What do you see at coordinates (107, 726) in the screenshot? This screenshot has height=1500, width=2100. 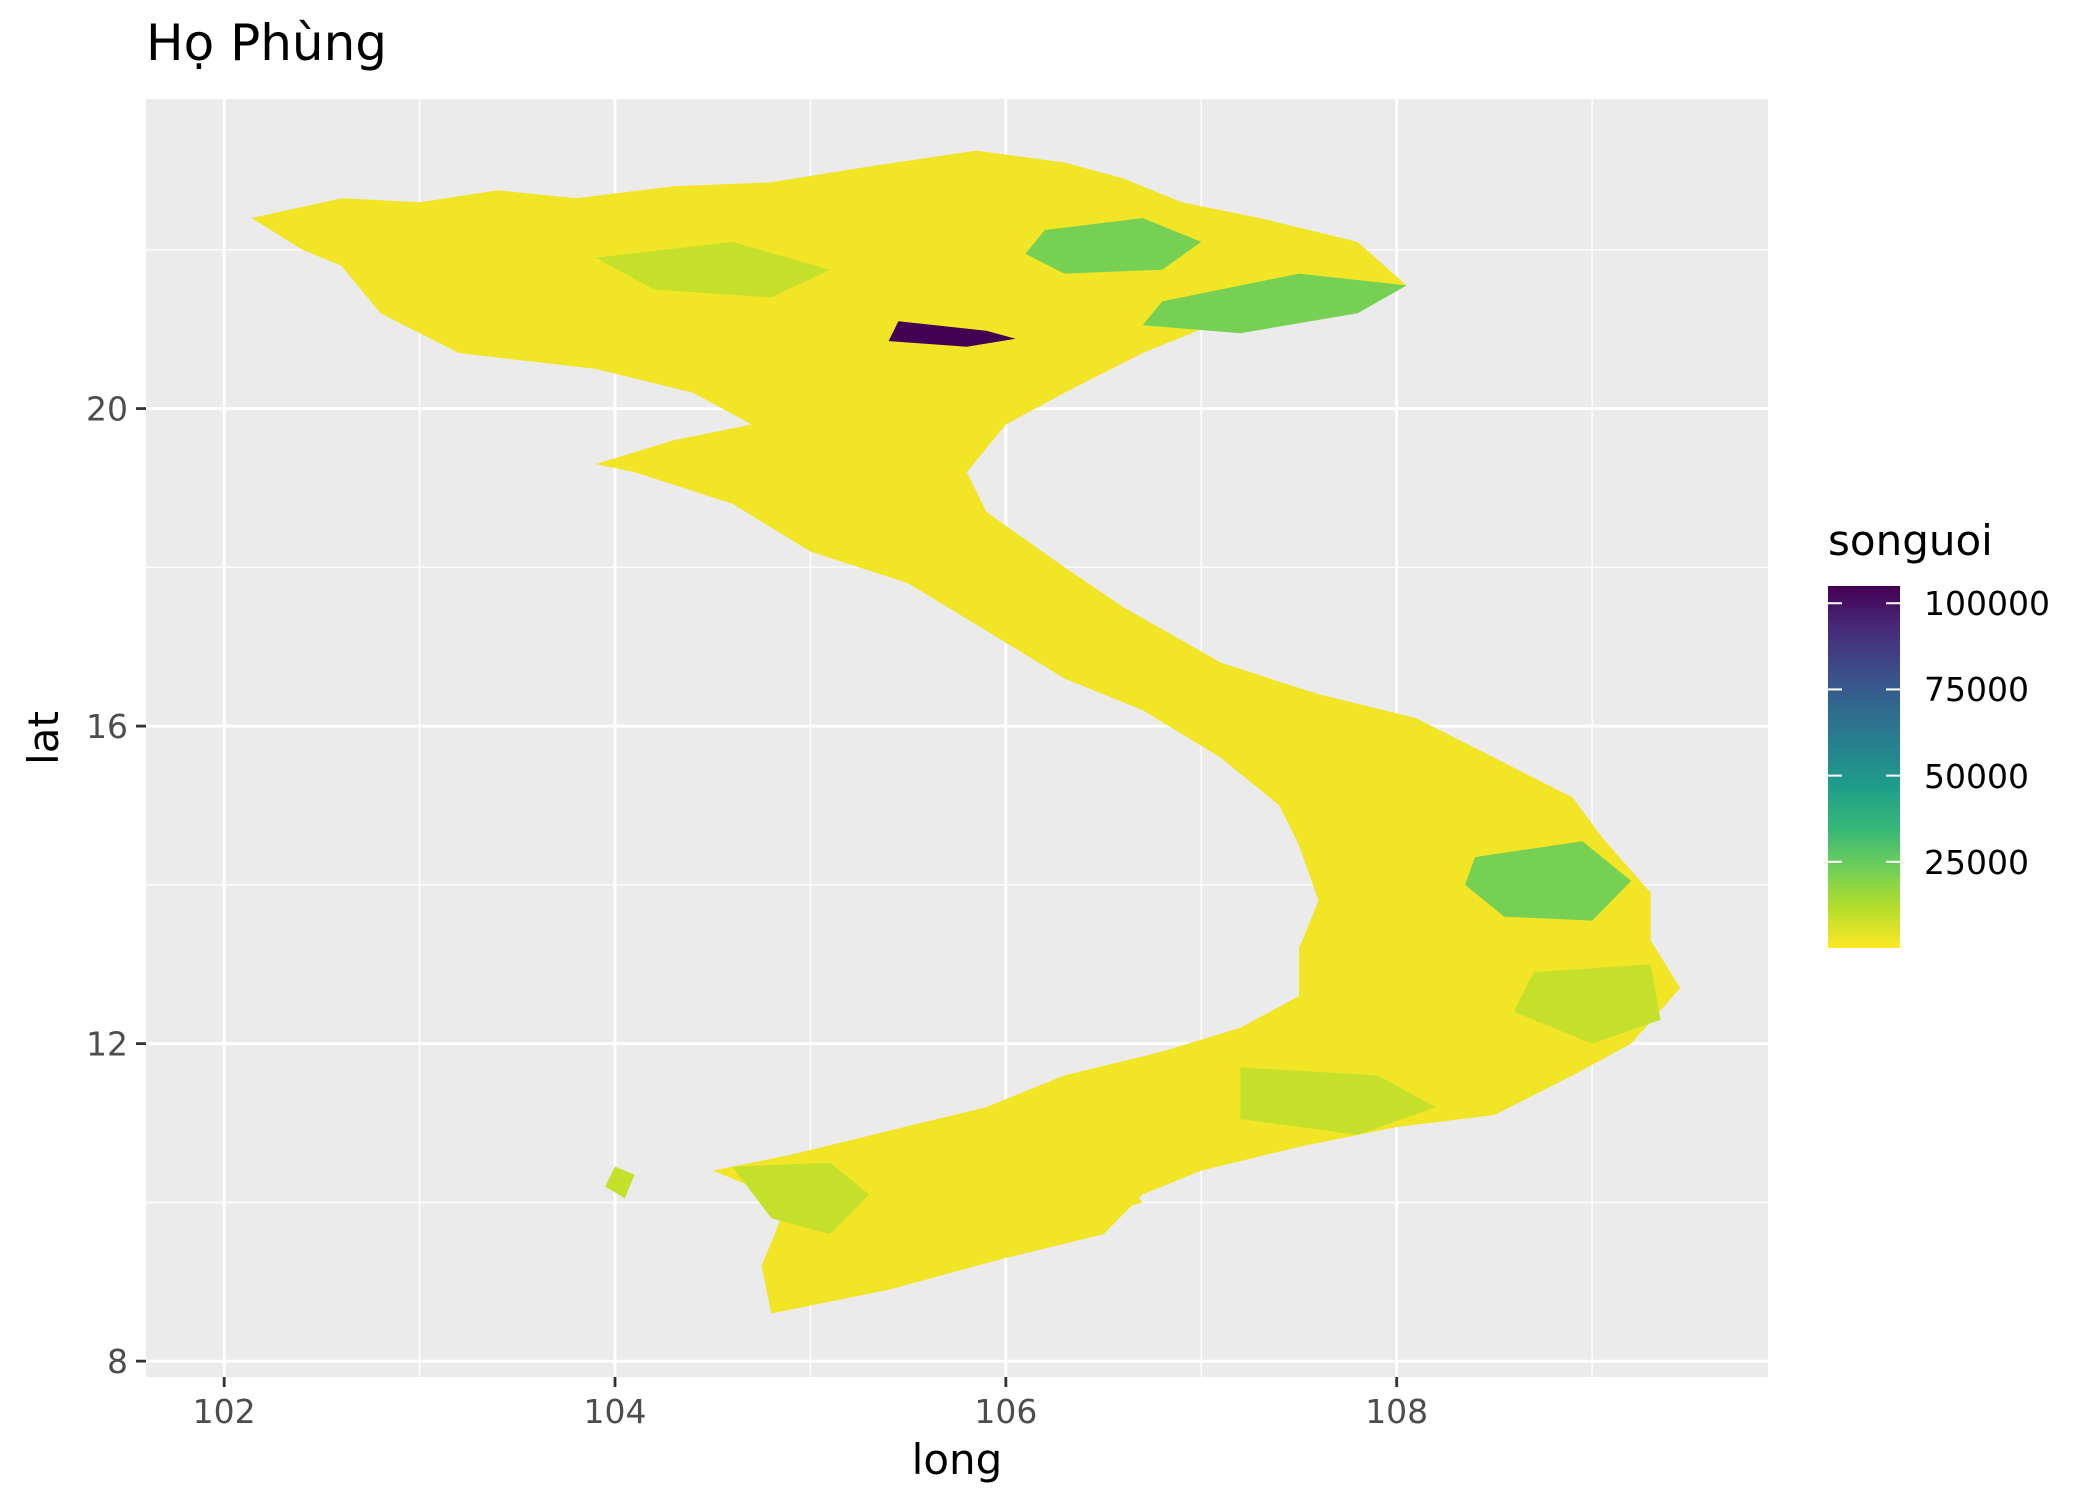 I see `y-tick-label: 16` at bounding box center [107, 726].